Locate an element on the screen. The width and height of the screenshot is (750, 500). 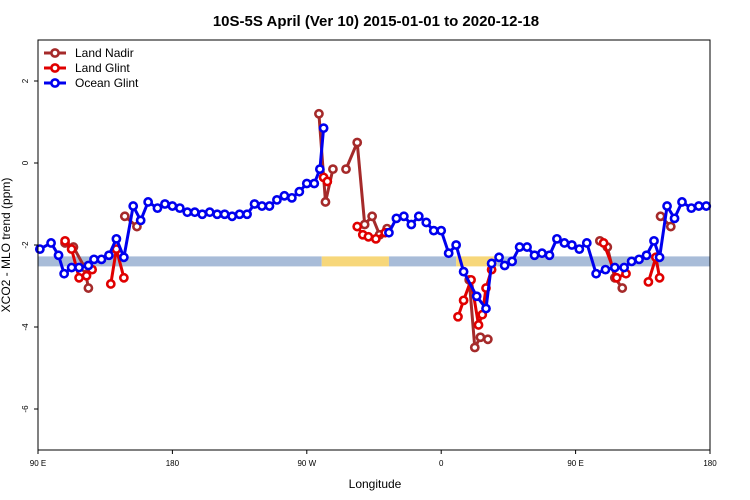
y-tick-label: -4 is located at coordinates (25, 327).